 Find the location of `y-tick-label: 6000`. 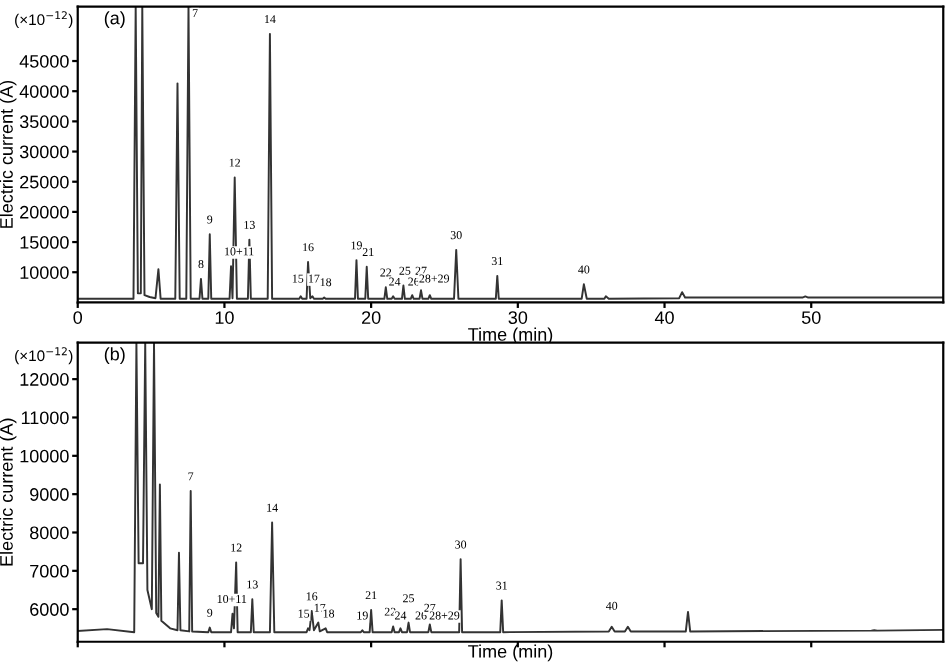

y-tick-label: 6000 is located at coordinates (49, 609).